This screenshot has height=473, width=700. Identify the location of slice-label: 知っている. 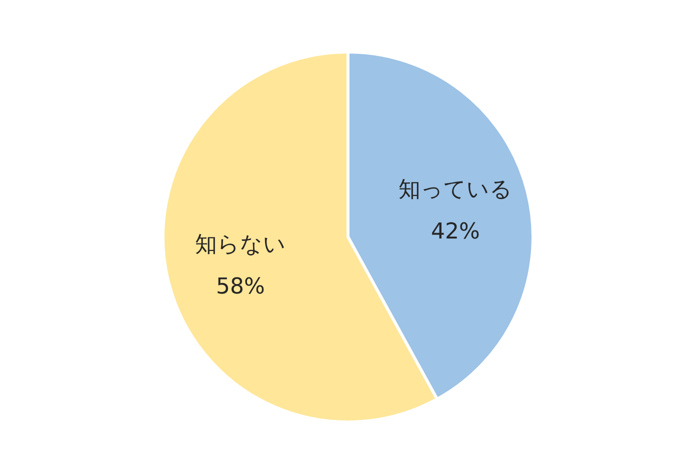
(455, 189).